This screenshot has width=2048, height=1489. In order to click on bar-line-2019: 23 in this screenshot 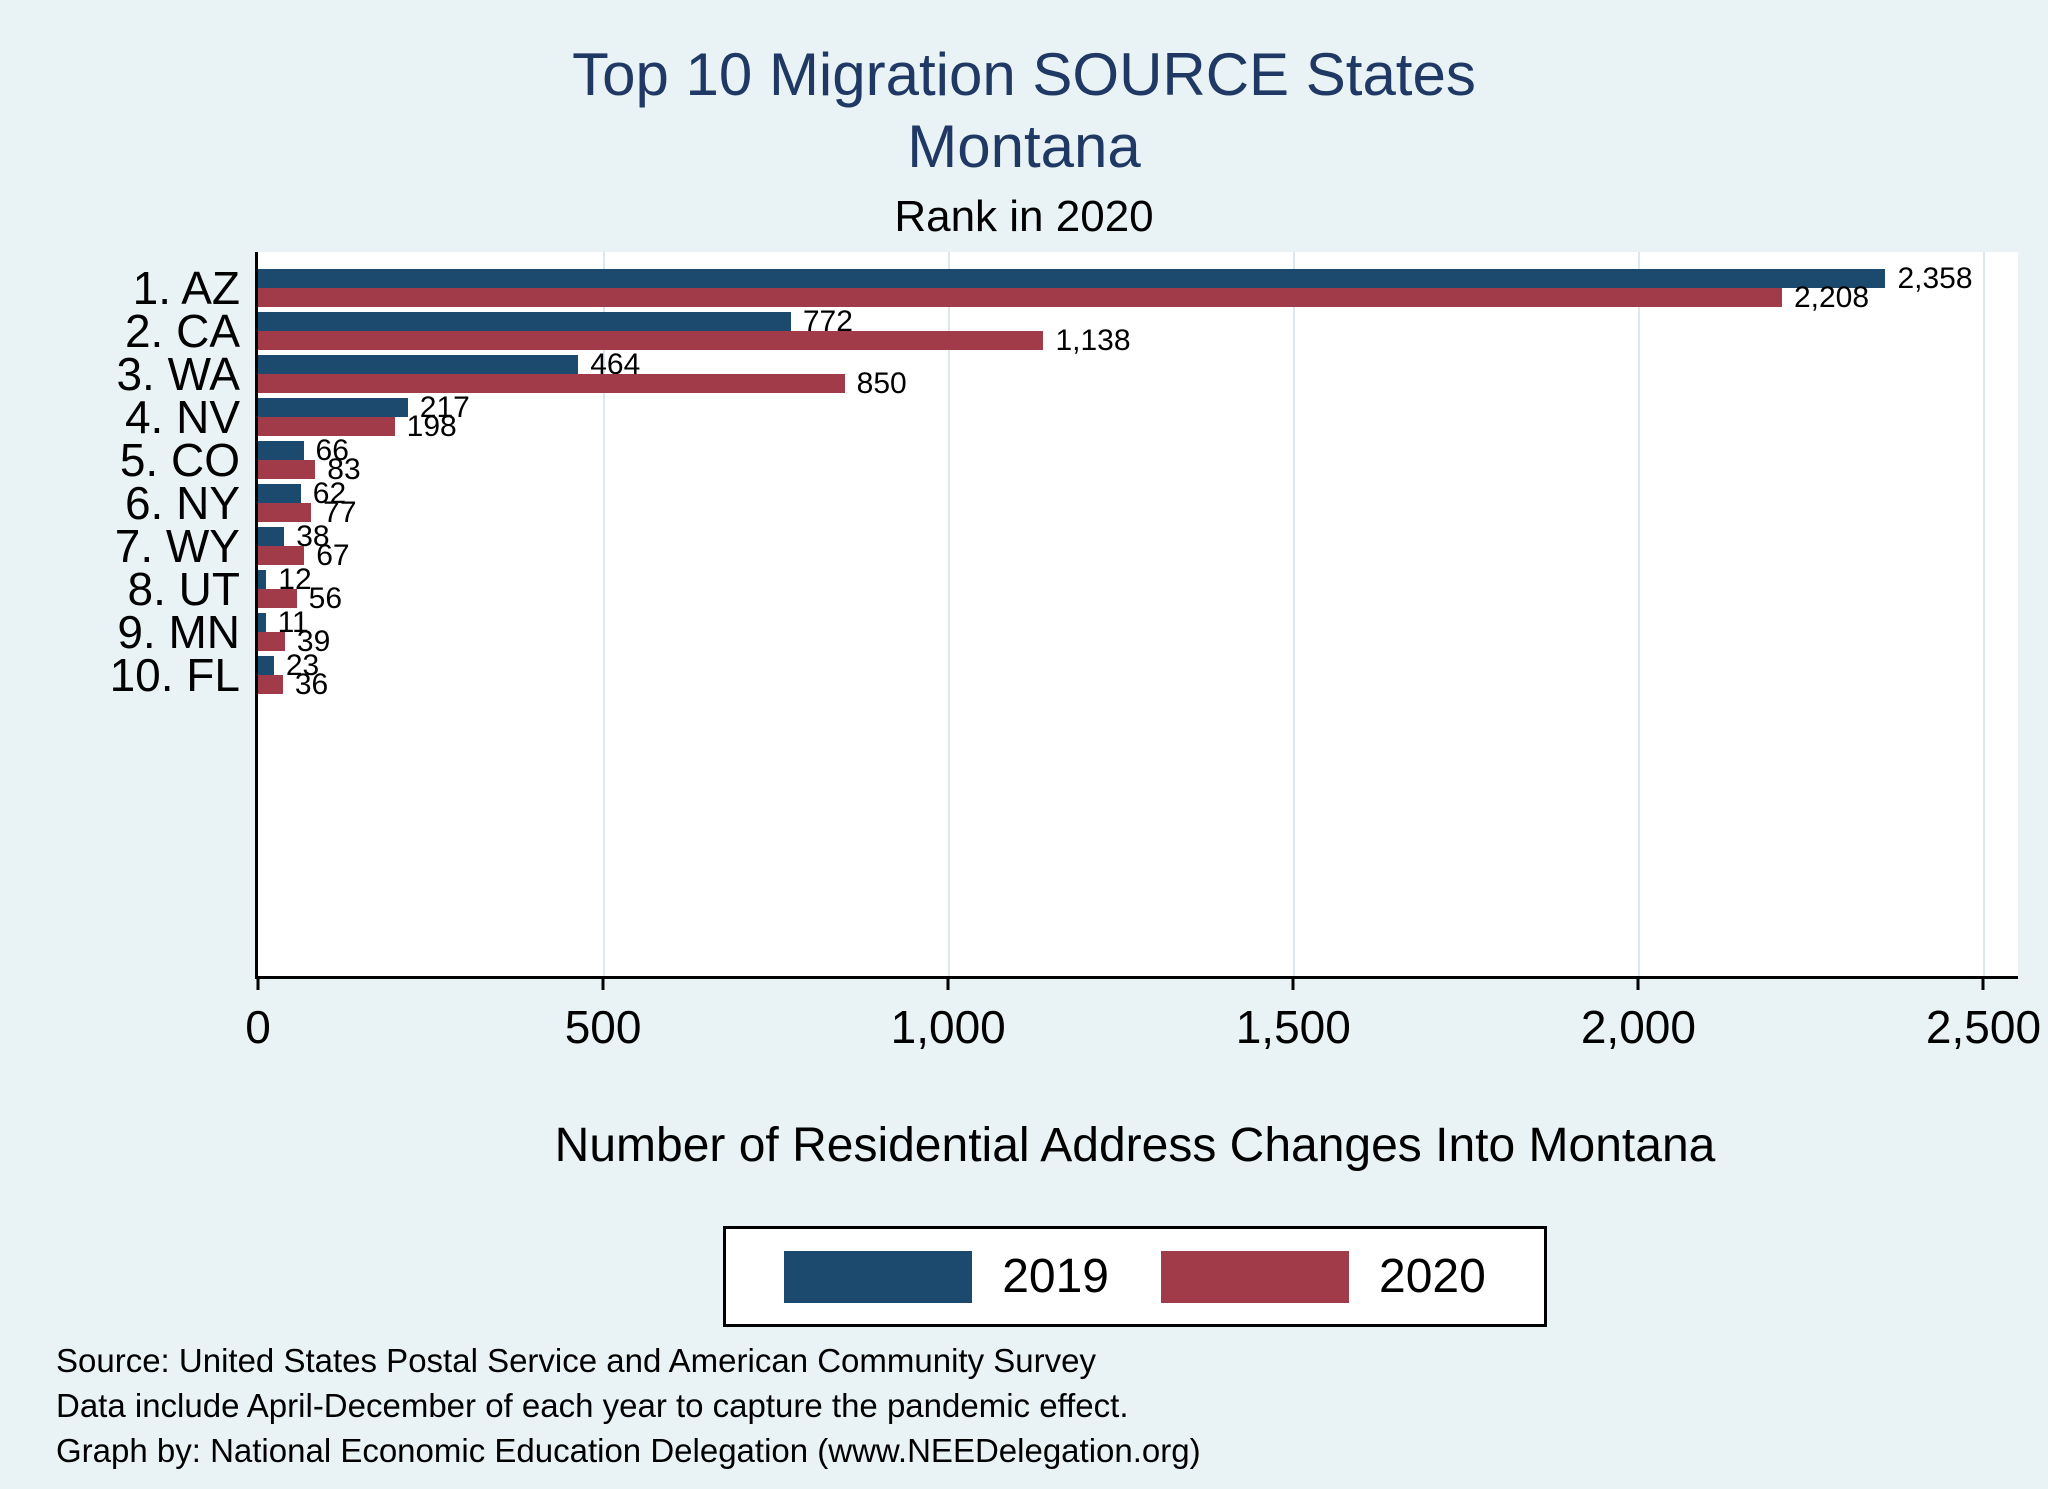, I will do `click(1138, 665)`.